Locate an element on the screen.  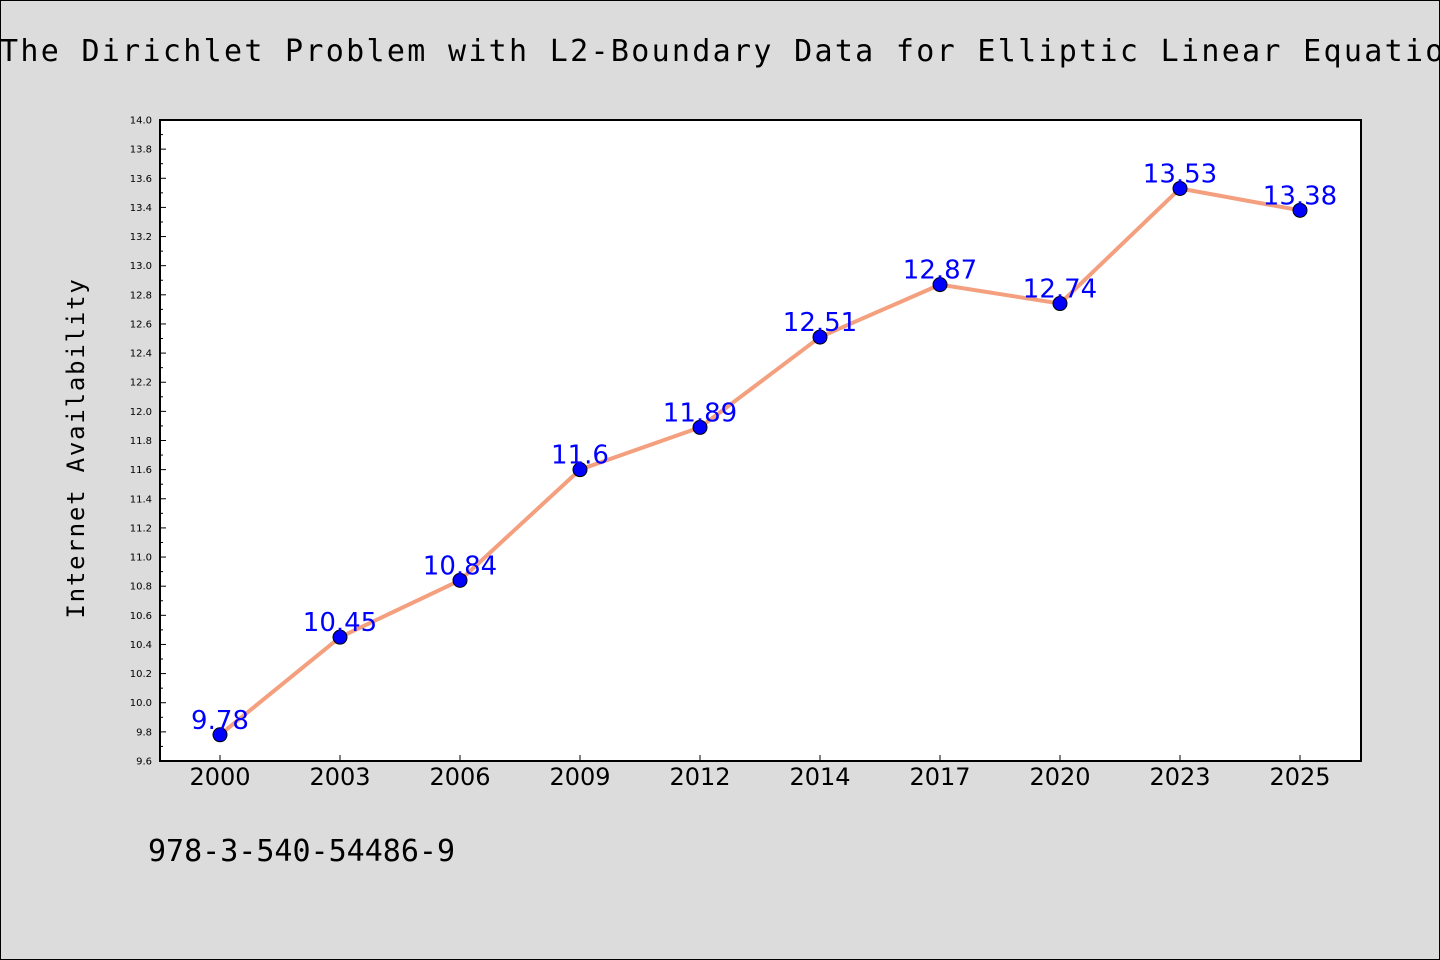
y-tick-label: 11.2 is located at coordinates (141, 528).